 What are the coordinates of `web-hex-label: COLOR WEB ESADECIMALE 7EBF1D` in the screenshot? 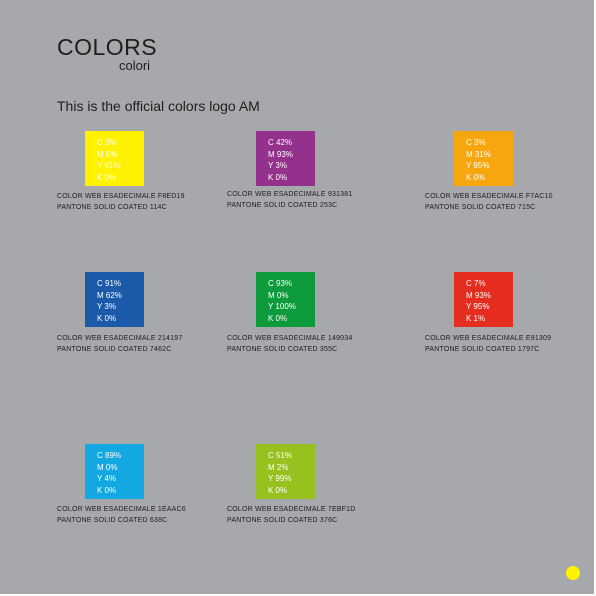 It's located at (291, 509).